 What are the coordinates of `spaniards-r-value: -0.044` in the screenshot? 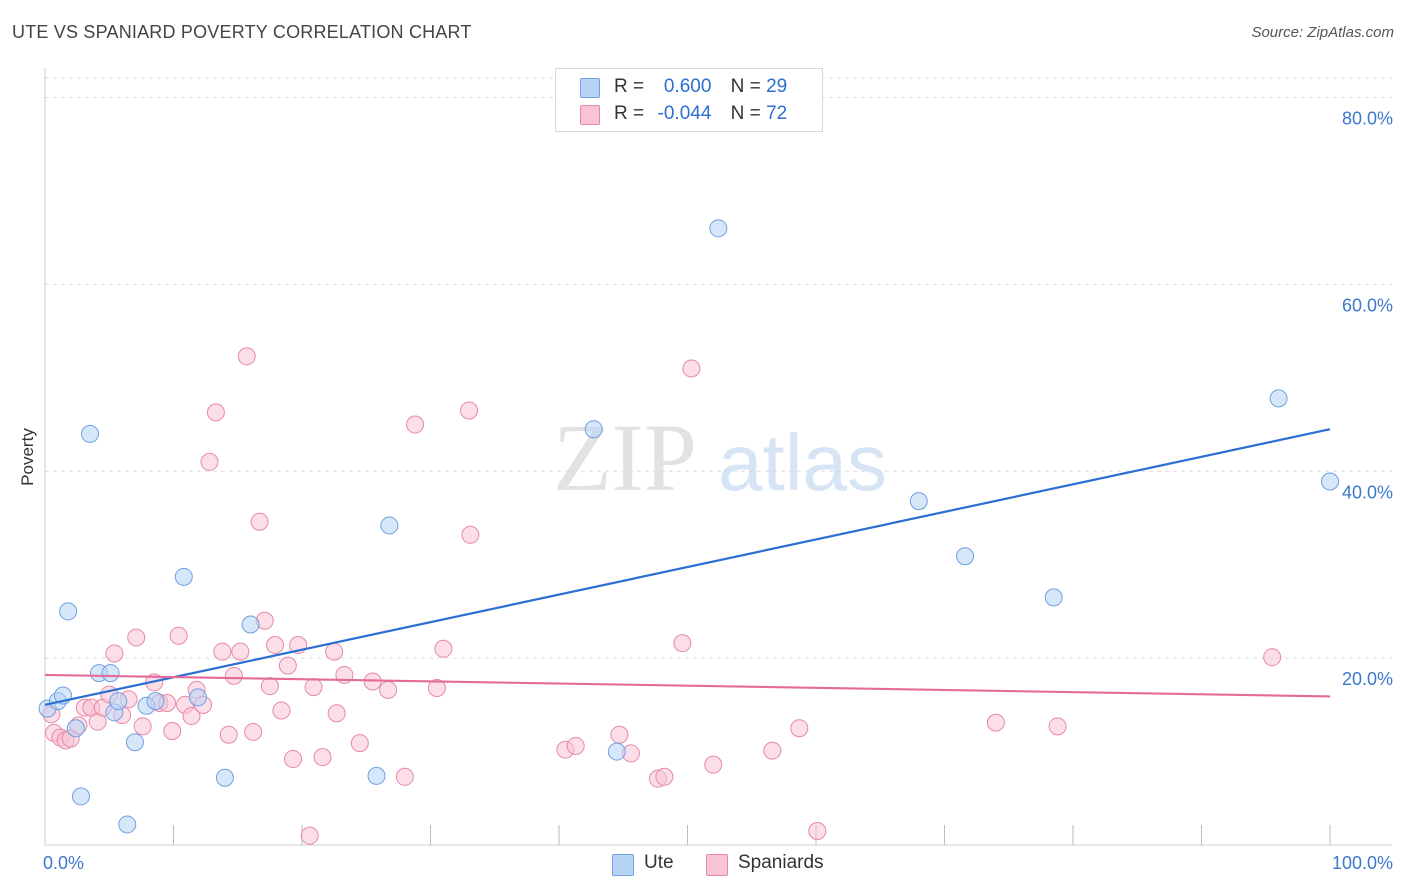 It's located at (684, 113).